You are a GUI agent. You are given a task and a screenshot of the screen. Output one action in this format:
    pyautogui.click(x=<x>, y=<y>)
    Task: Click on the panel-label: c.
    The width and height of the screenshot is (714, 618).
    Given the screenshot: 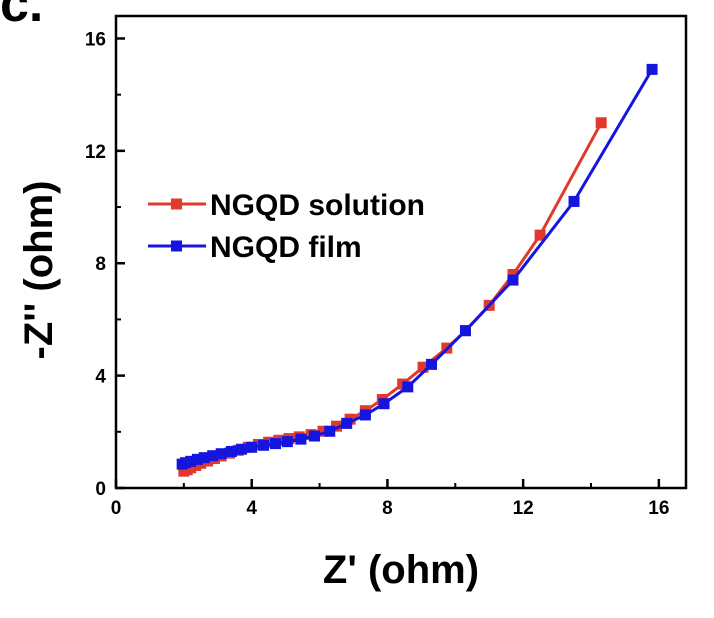 What is the action you would take?
    pyautogui.click(x=22, y=16)
    